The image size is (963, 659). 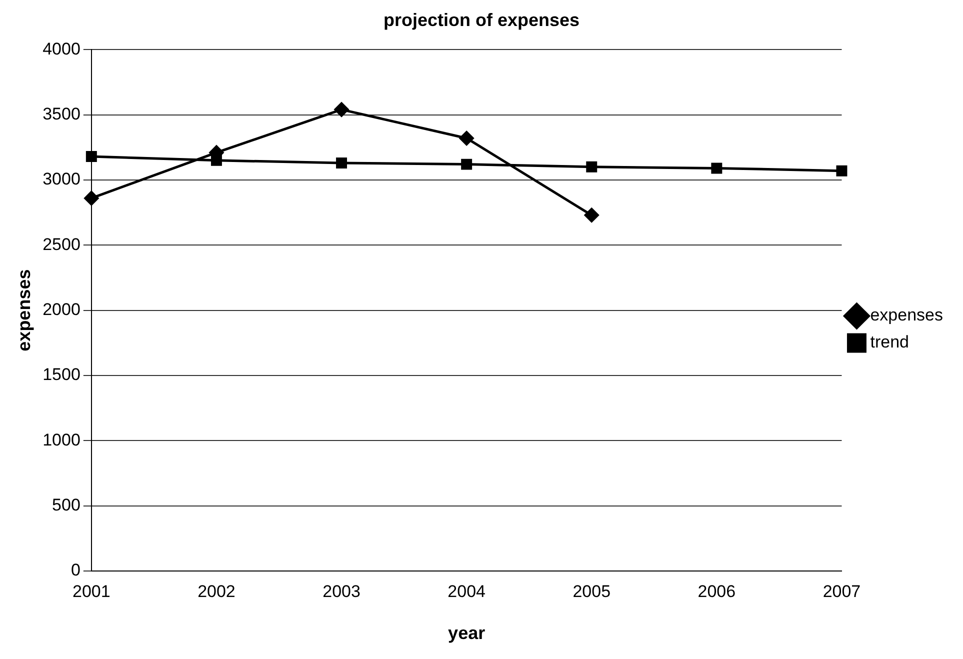 What do you see at coordinates (24, 310) in the screenshot?
I see `y-axis-title: expenses` at bounding box center [24, 310].